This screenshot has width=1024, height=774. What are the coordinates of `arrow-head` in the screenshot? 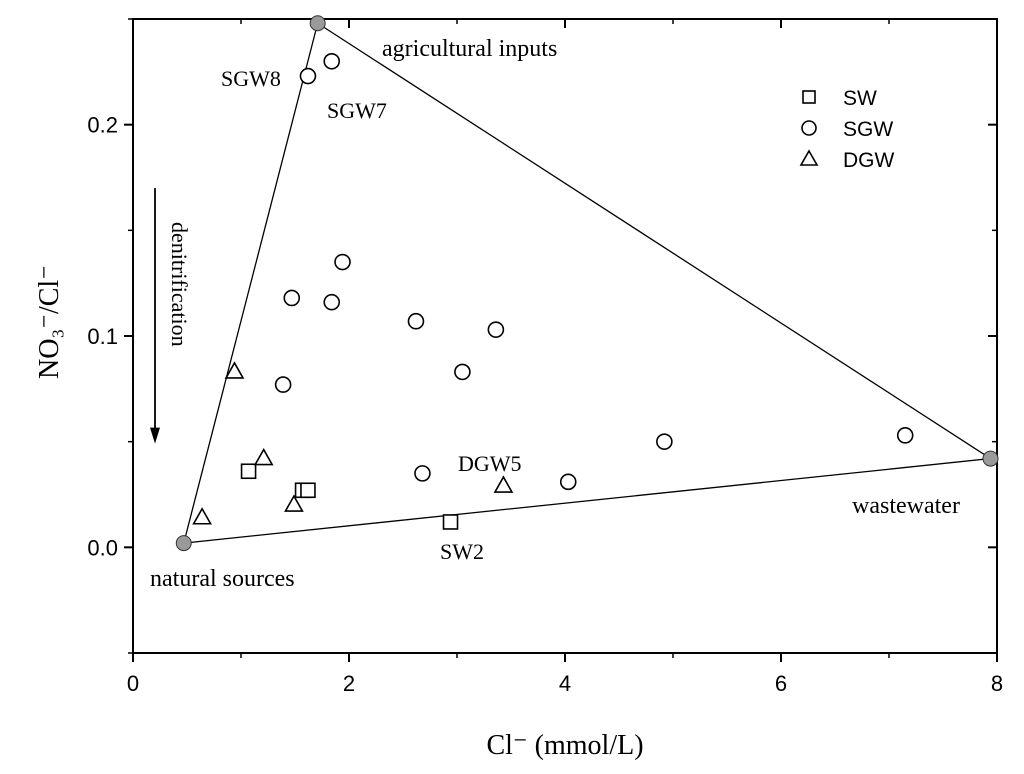 It's located at (155, 435).